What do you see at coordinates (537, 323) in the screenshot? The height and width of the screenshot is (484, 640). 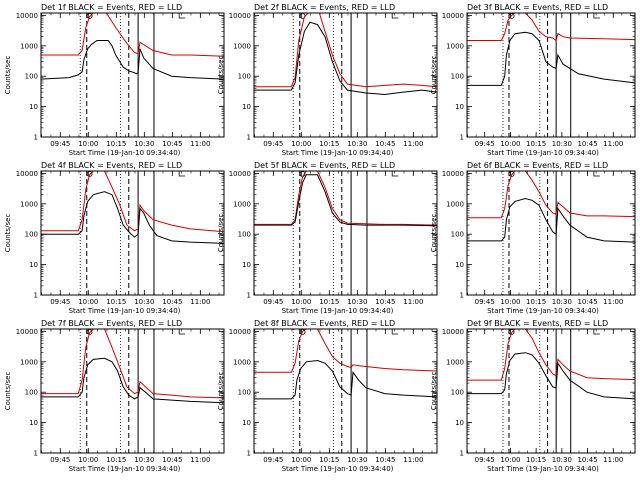 I see `panel-title: Det 9f BLACK = Events, RED = LLD` at bounding box center [537, 323].